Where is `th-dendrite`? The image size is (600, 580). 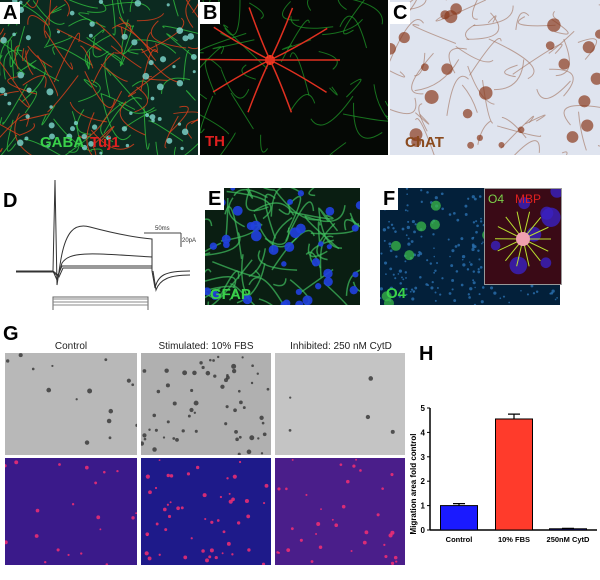
th-dendrite is located at coordinates (242, 43).